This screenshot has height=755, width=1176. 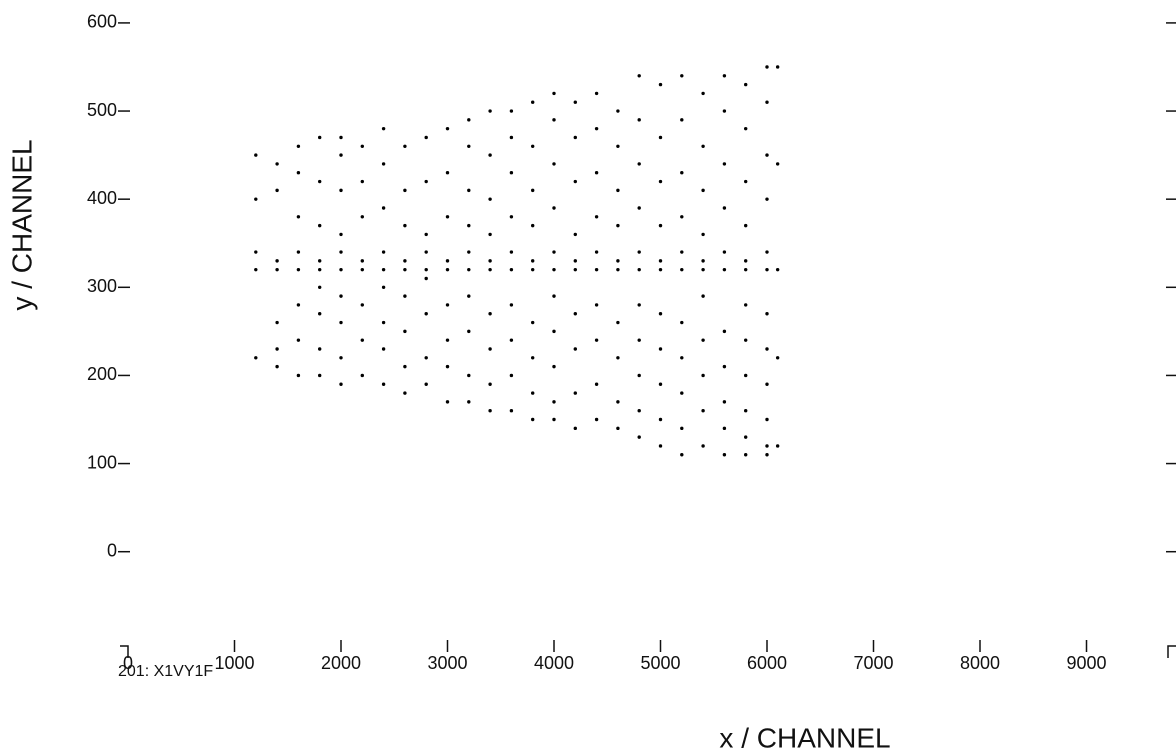 I want to click on y-tick-label: 400, so click(x=102, y=198).